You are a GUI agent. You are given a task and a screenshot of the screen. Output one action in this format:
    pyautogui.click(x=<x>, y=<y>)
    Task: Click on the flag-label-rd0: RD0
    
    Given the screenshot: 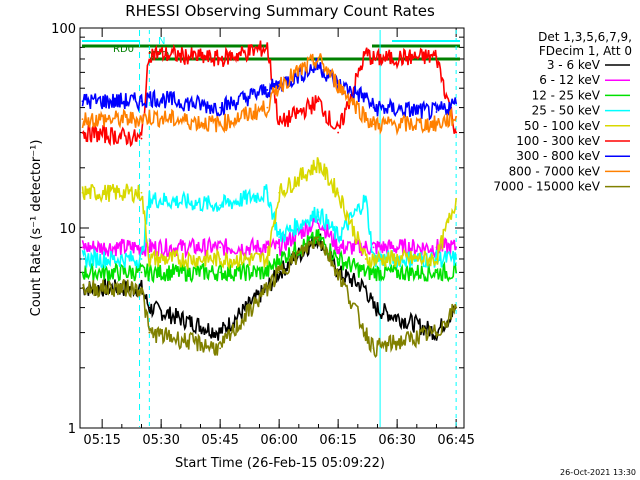 What is the action you would take?
    pyautogui.click(x=123, y=49)
    